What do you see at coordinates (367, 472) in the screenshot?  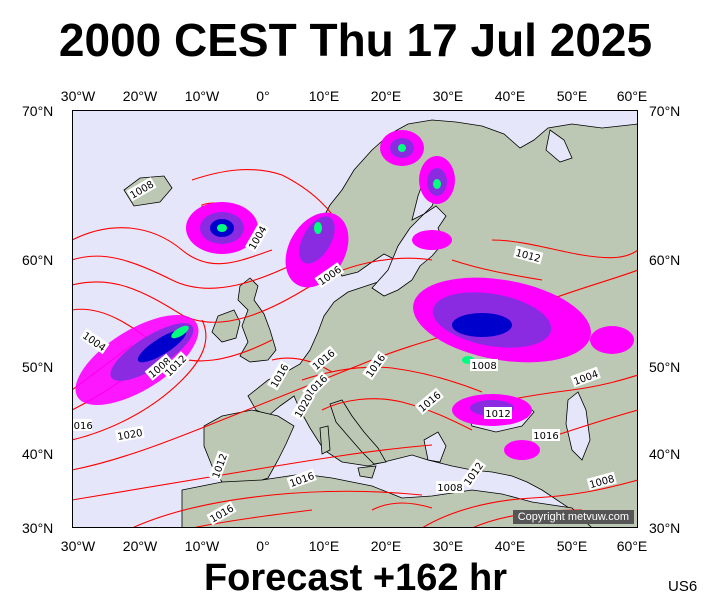 I see `sicily-landmass` at bounding box center [367, 472].